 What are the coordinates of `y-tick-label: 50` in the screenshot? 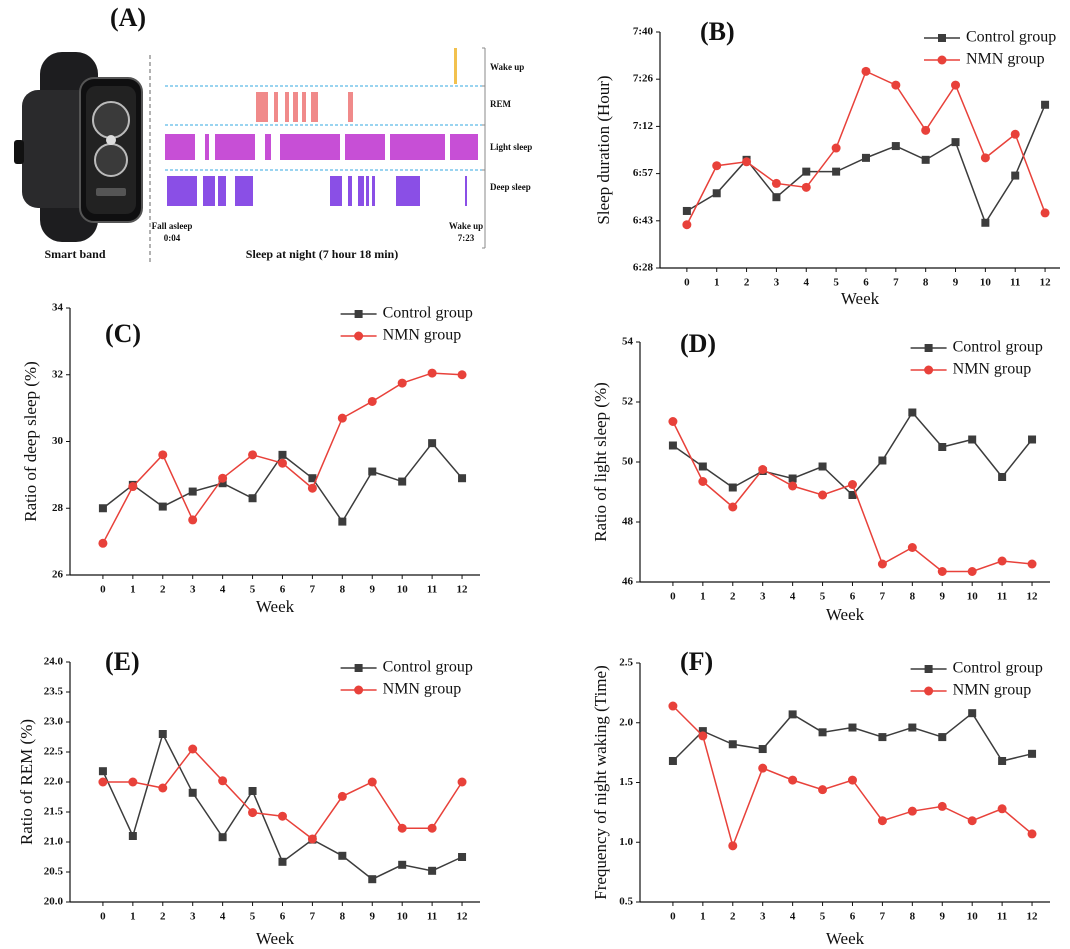 It's located at (628, 462).